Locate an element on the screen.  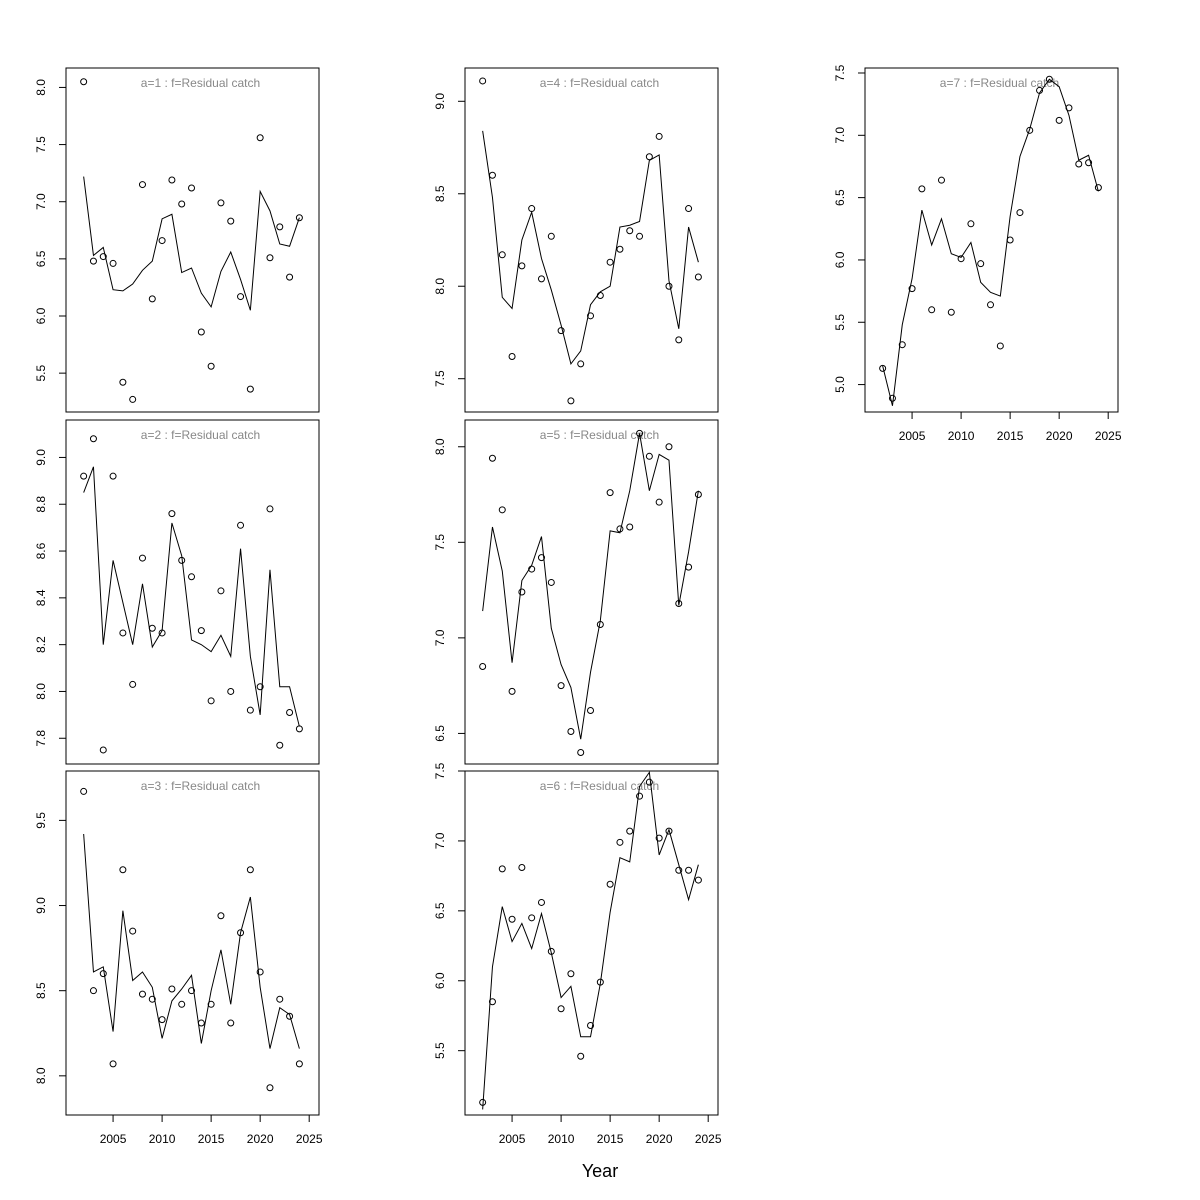
panel-title: a=1 : f=Residual catch is located at coordinates (200, 83).